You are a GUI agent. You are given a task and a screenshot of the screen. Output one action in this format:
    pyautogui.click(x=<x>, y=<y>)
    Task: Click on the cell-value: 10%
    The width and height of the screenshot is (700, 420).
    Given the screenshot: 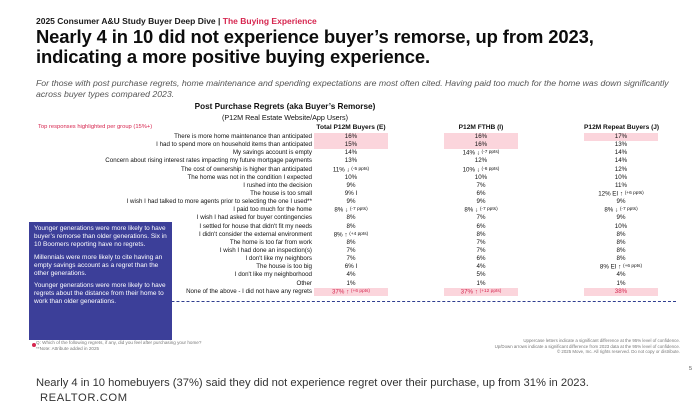 What is the action you would take?
    pyautogui.click(x=621, y=226)
    